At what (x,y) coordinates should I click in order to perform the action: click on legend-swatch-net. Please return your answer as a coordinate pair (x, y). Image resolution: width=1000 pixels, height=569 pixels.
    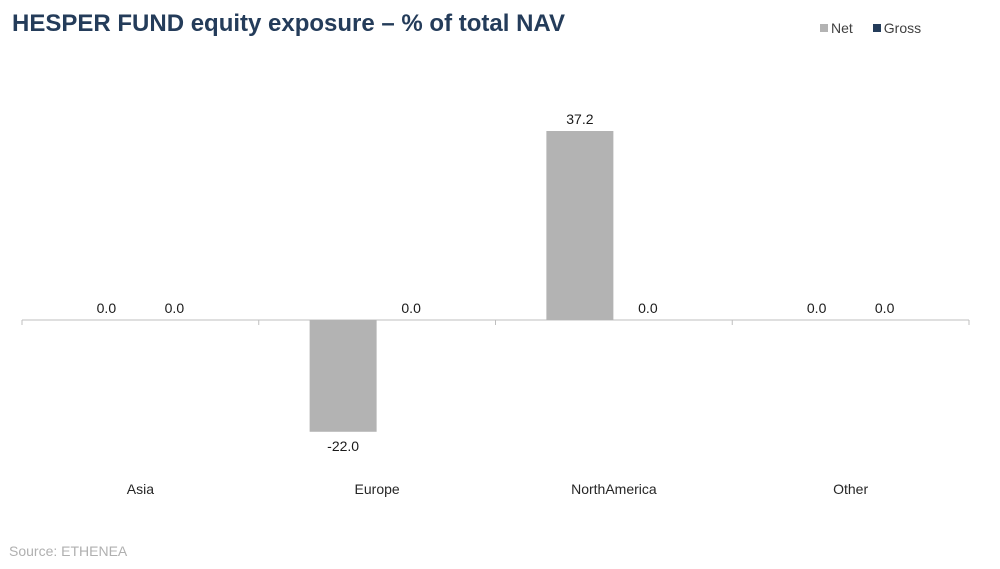
    Looking at the image, I should click on (824, 28).